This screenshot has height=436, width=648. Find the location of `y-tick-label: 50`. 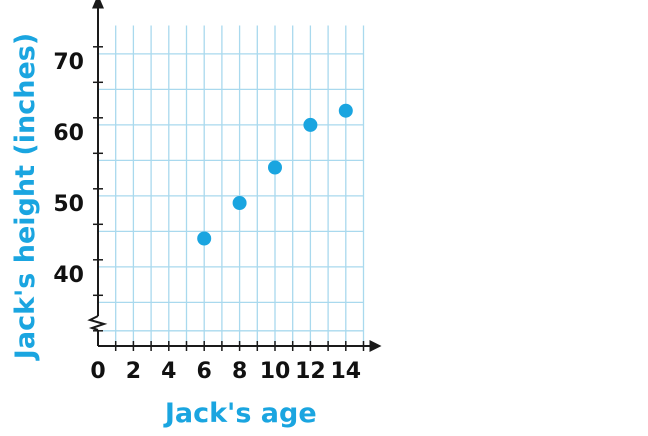

y-tick-label: 50 is located at coordinates (68, 204).